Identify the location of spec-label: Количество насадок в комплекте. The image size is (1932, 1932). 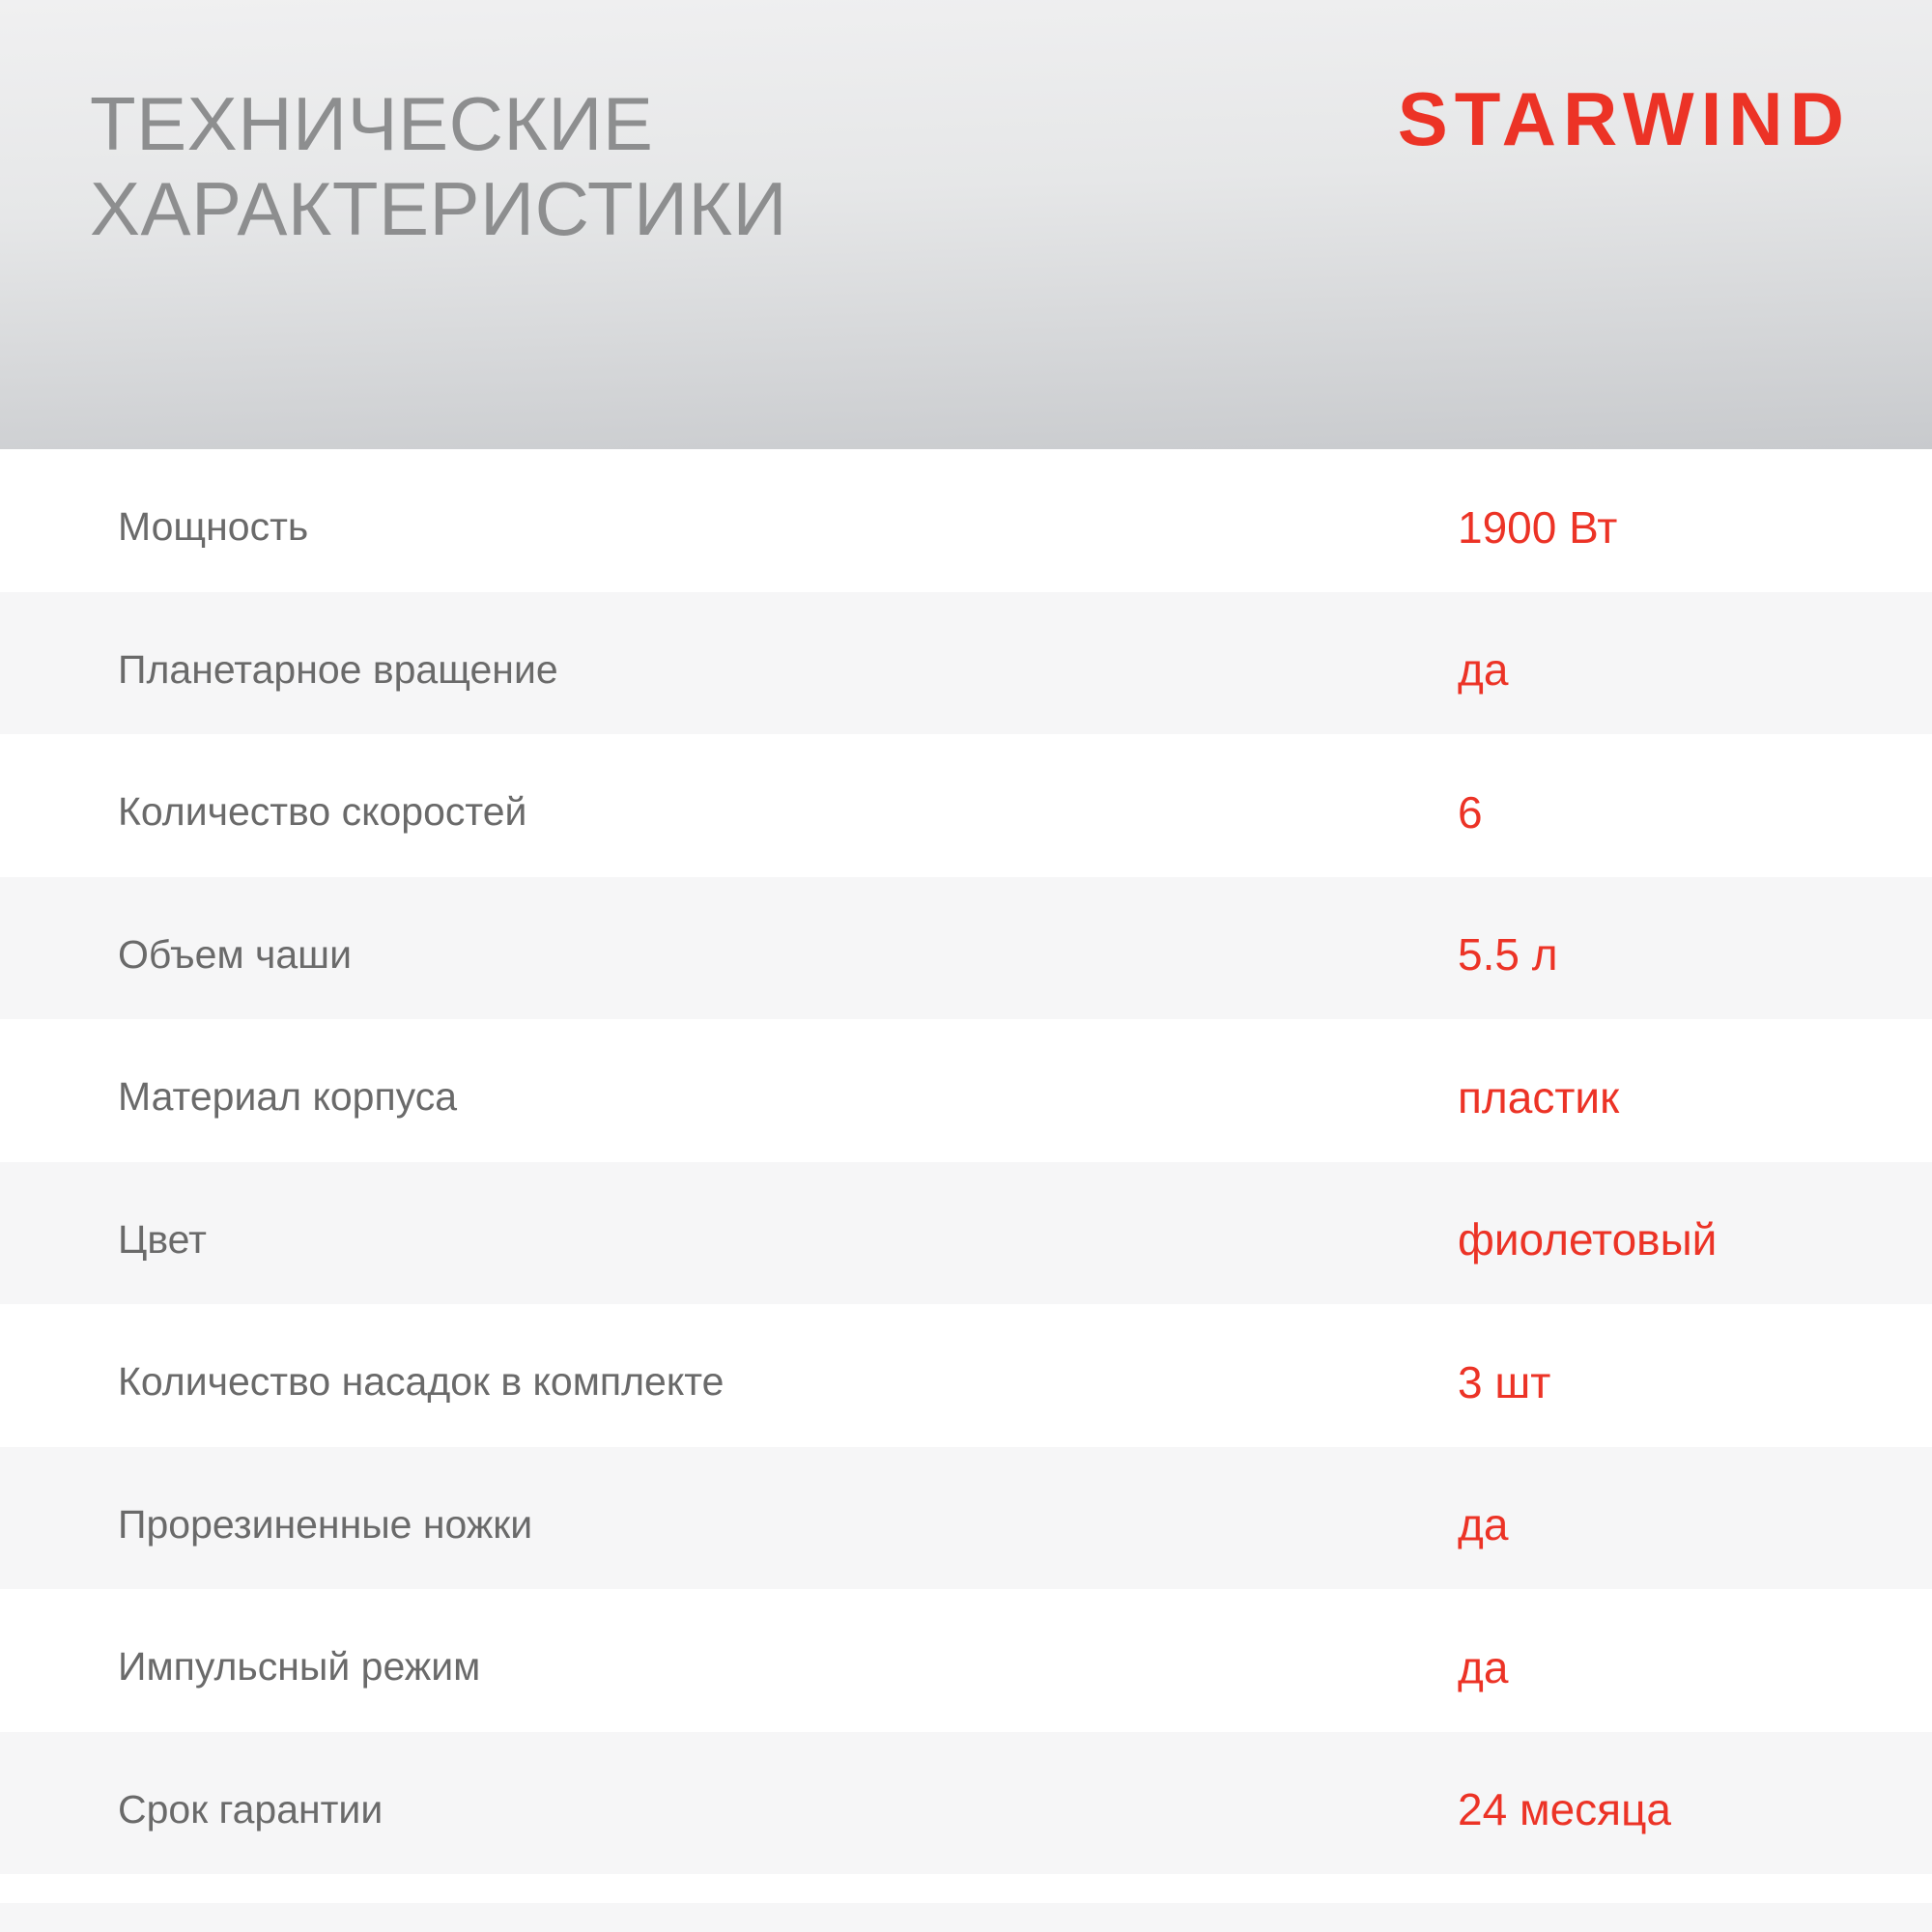
(421, 1382).